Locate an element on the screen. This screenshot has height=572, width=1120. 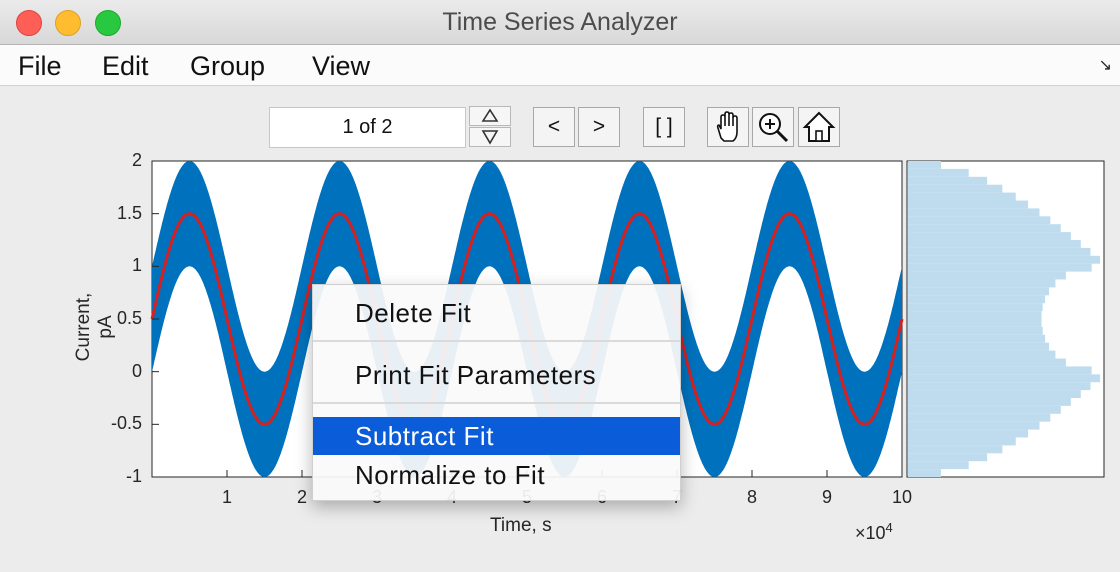
triangle-down-icon is located at coordinates (490, 137).